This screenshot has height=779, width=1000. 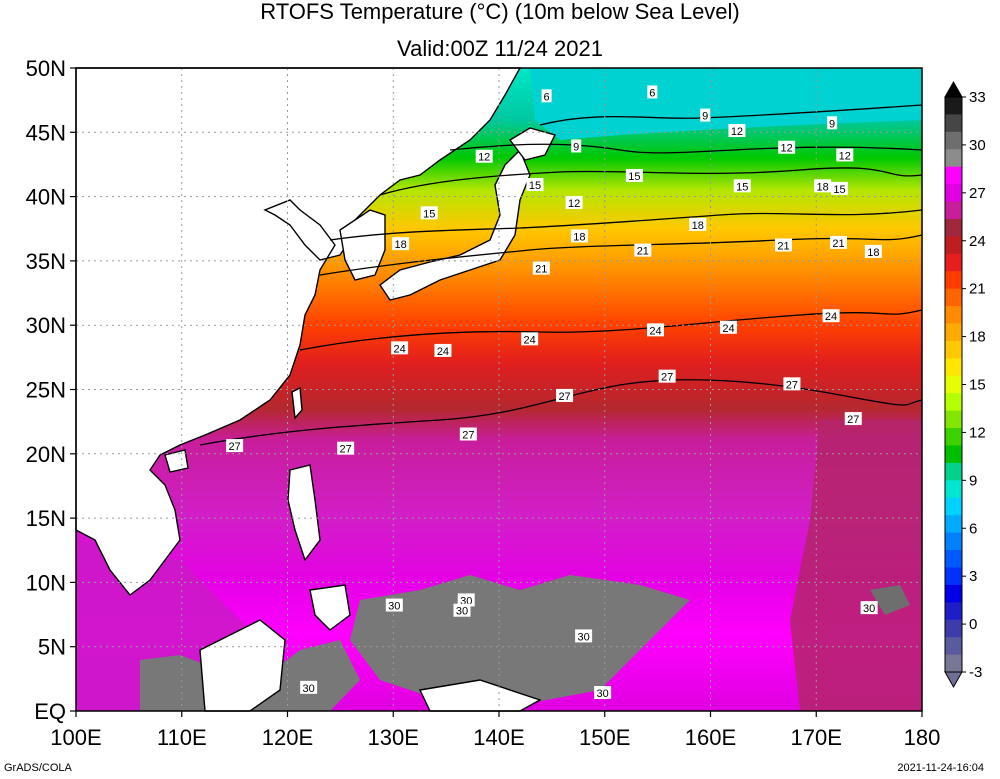 I want to click on colorbar-bottom-arrow, so click(x=953, y=680).